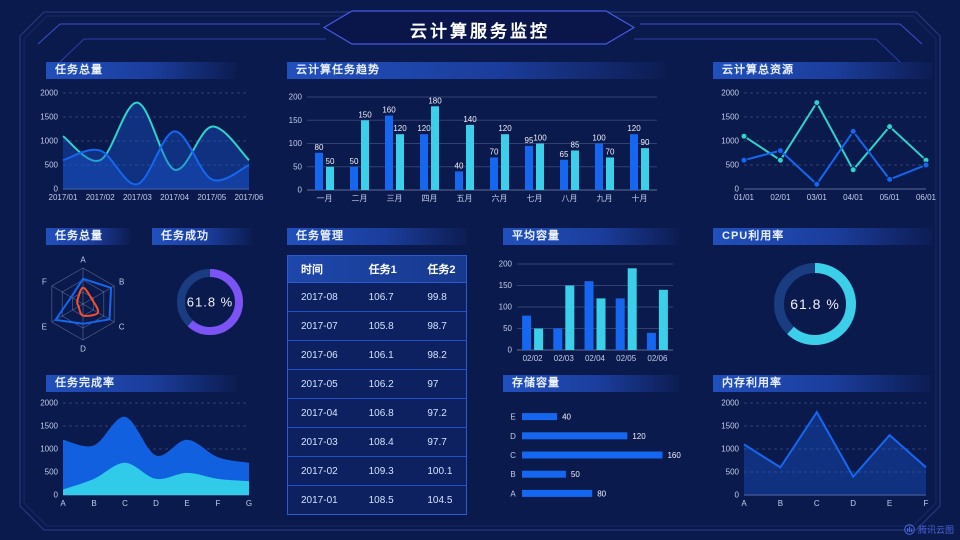 The width and height of the screenshot is (960, 540). Describe the element at coordinates (674, 455) in the screenshot. I see `svg-text: 160` at that location.